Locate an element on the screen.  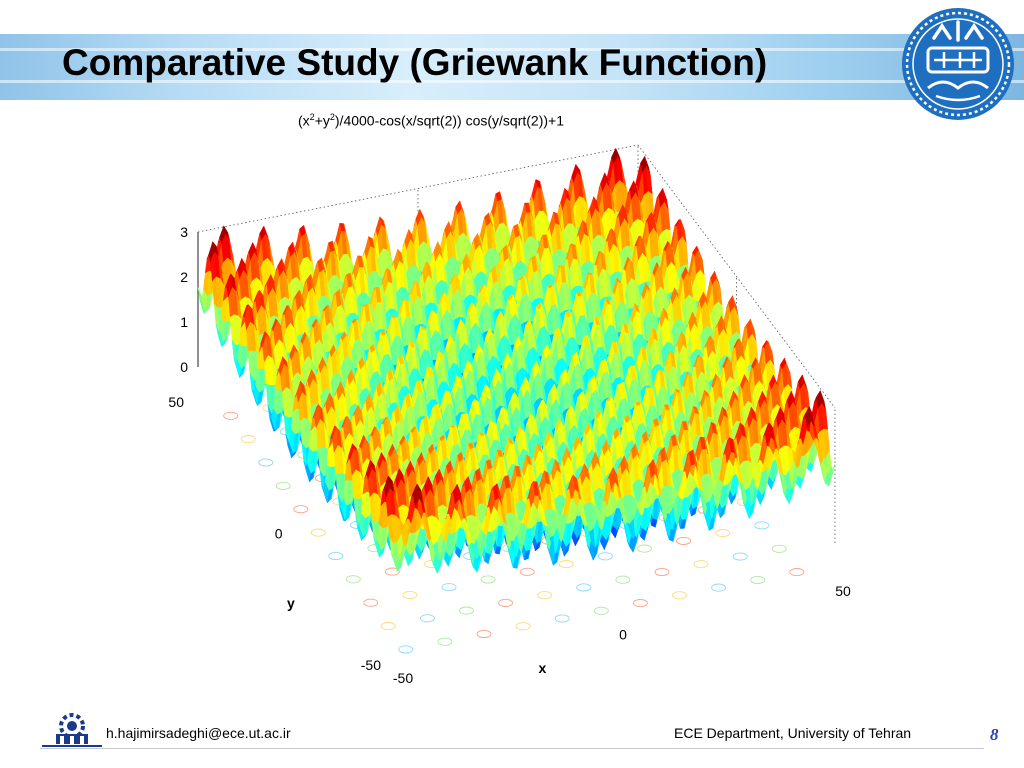
slide-title: Comparative Study (Griewank Function) is located at coordinates (415, 62).